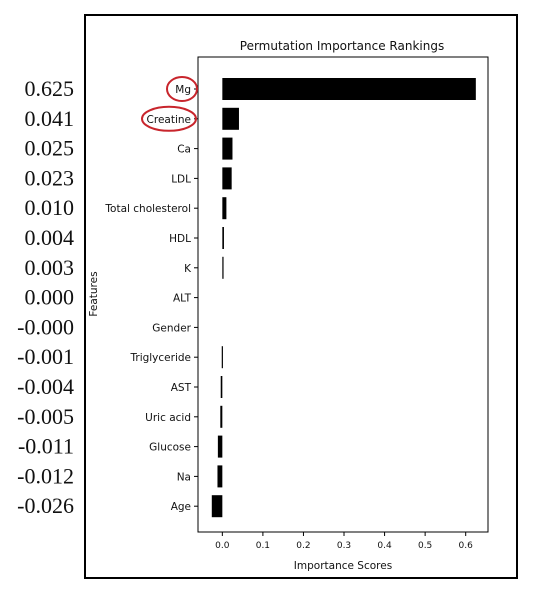  I want to click on value-label-uric-acid: -0.005, so click(45, 416).